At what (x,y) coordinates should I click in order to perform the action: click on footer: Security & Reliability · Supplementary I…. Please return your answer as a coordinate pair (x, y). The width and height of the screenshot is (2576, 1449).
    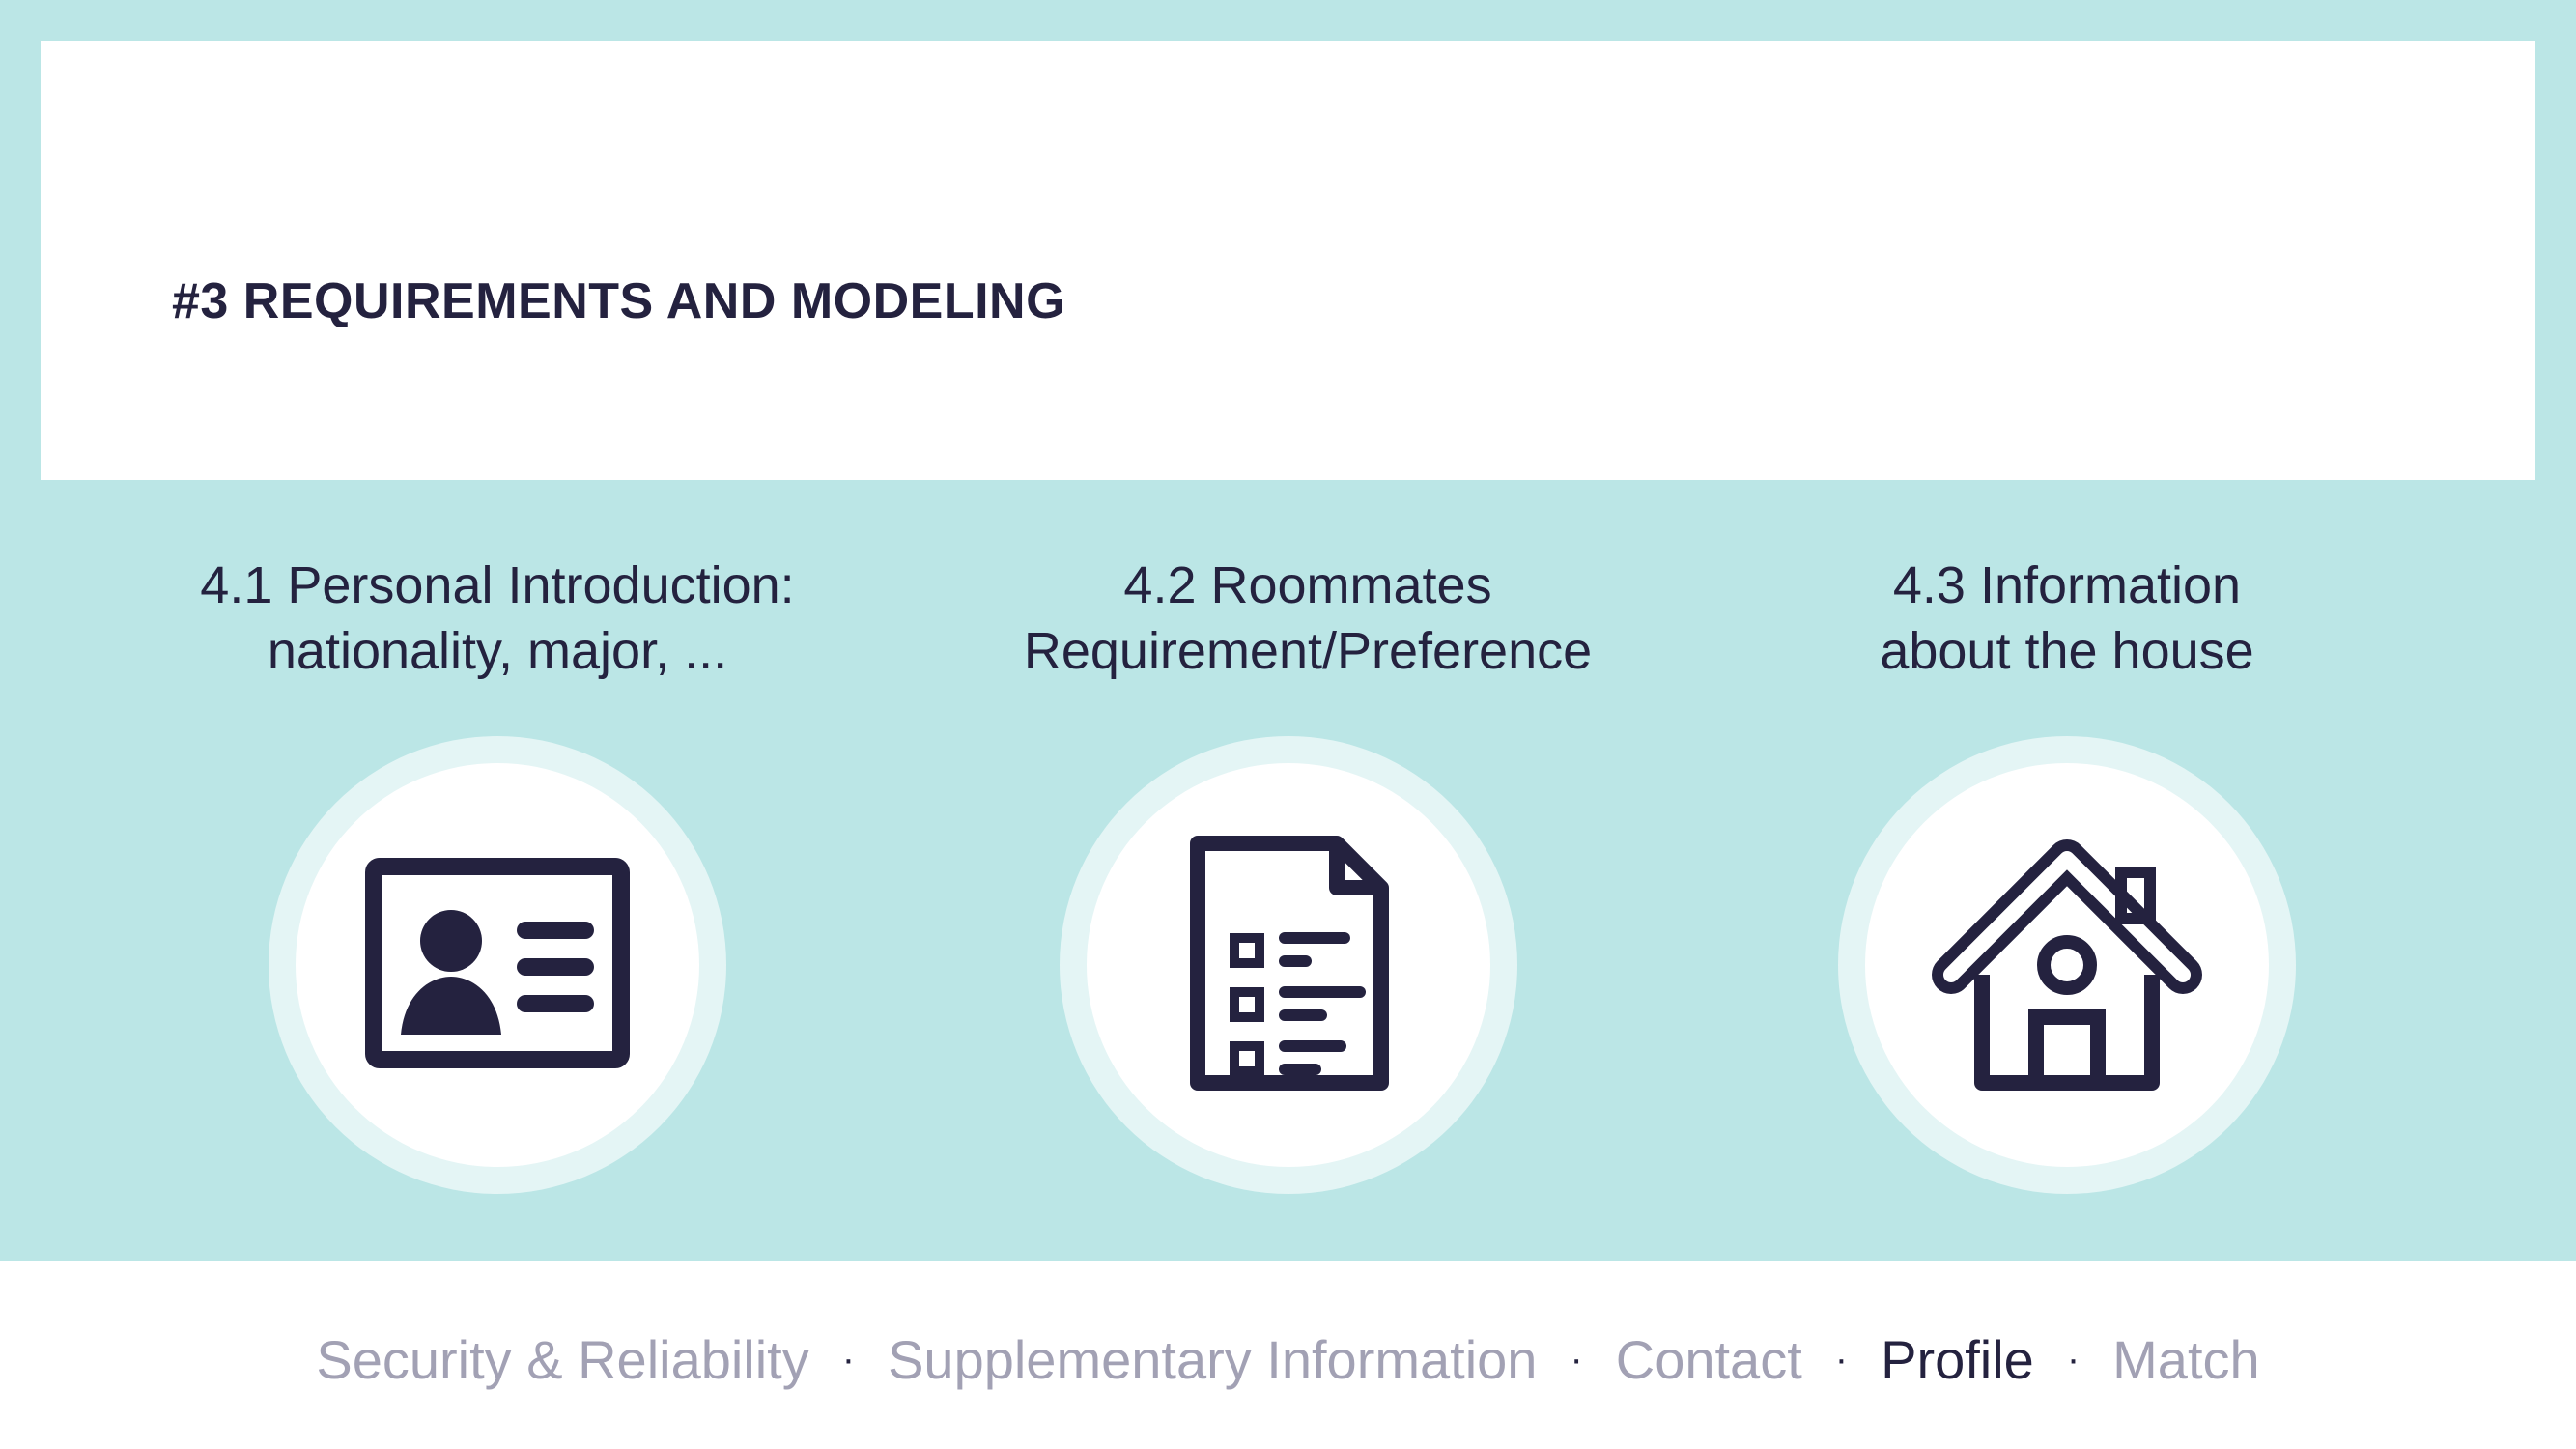
    Looking at the image, I should click on (1288, 1355).